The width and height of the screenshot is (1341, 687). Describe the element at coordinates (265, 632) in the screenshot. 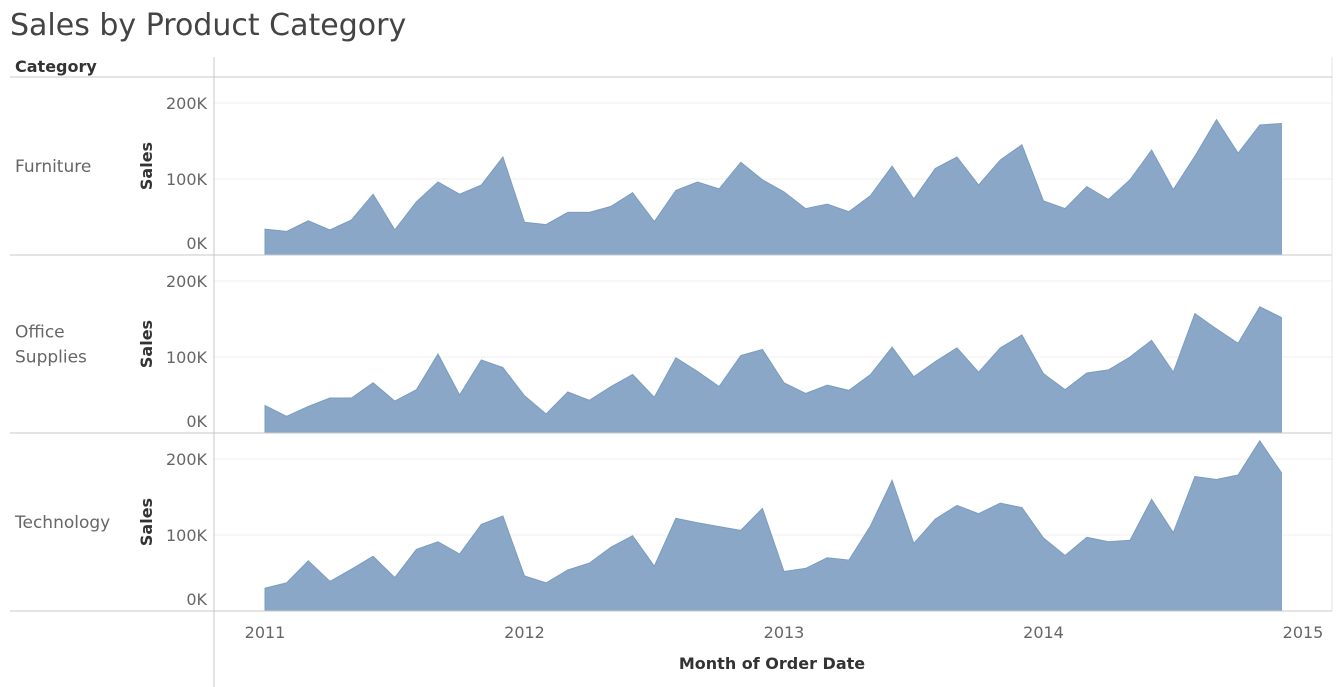

I see `x-tick-label: 2011` at that location.